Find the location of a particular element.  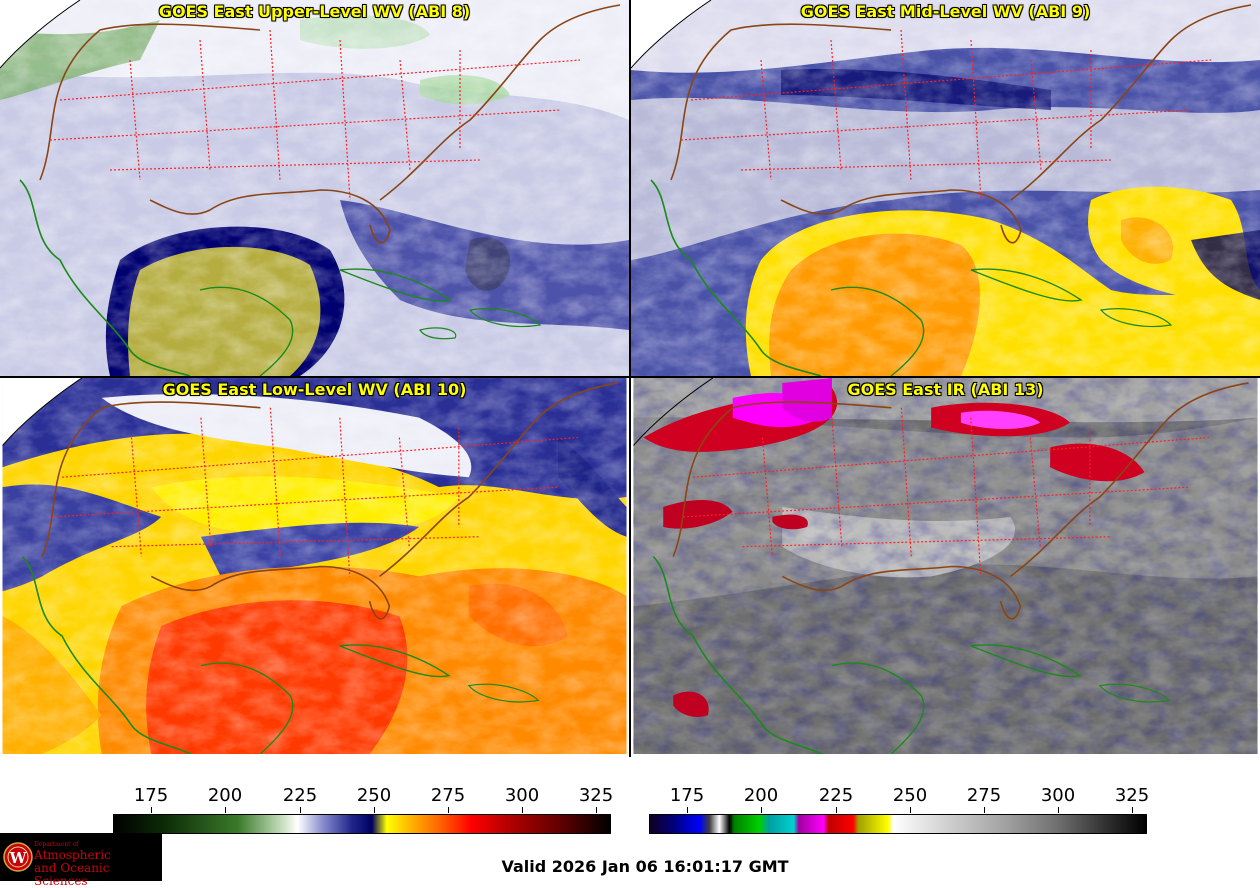

wv-tick-label: 250 is located at coordinates (374, 795).